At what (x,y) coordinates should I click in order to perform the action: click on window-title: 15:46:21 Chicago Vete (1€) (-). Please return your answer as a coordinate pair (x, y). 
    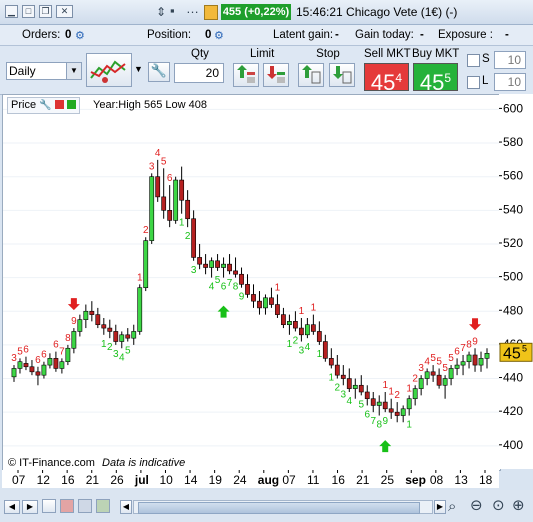
    Looking at the image, I should click on (377, 12).